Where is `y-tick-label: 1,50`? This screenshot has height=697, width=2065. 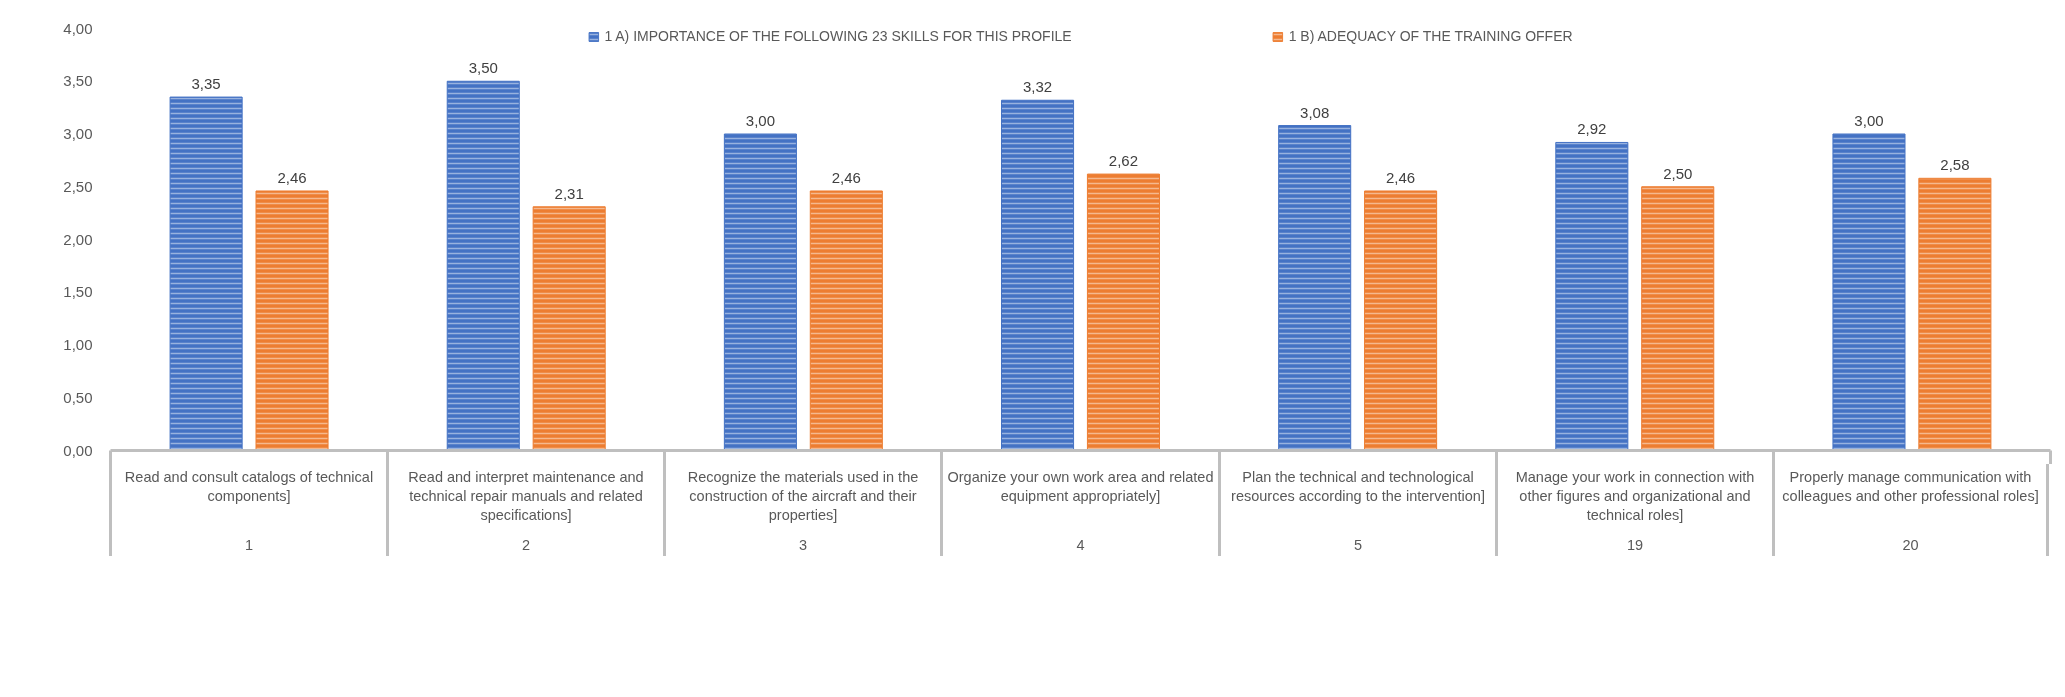 y-tick-label: 1,50 is located at coordinates (78, 292).